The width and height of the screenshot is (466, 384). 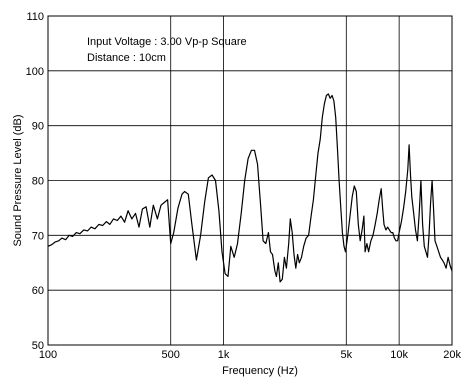 I want to click on y-tick-label: 80, so click(x=38, y=182).